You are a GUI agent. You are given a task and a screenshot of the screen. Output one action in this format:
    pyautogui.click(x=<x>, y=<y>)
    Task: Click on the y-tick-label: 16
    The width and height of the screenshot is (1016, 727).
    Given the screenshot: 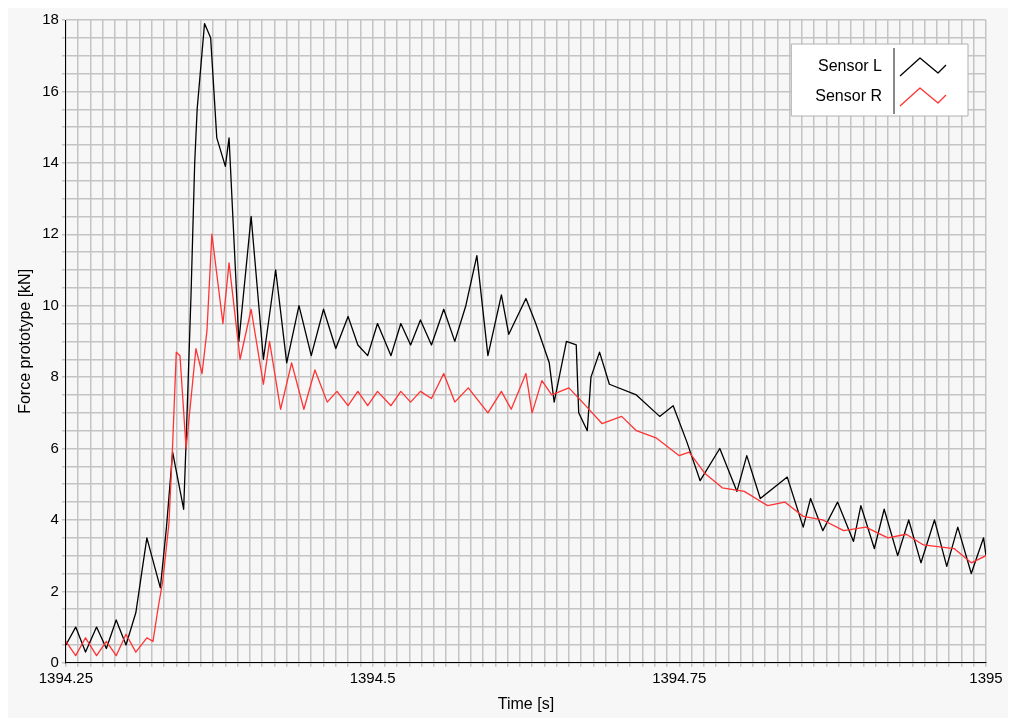 What is the action you would take?
    pyautogui.click(x=50, y=90)
    